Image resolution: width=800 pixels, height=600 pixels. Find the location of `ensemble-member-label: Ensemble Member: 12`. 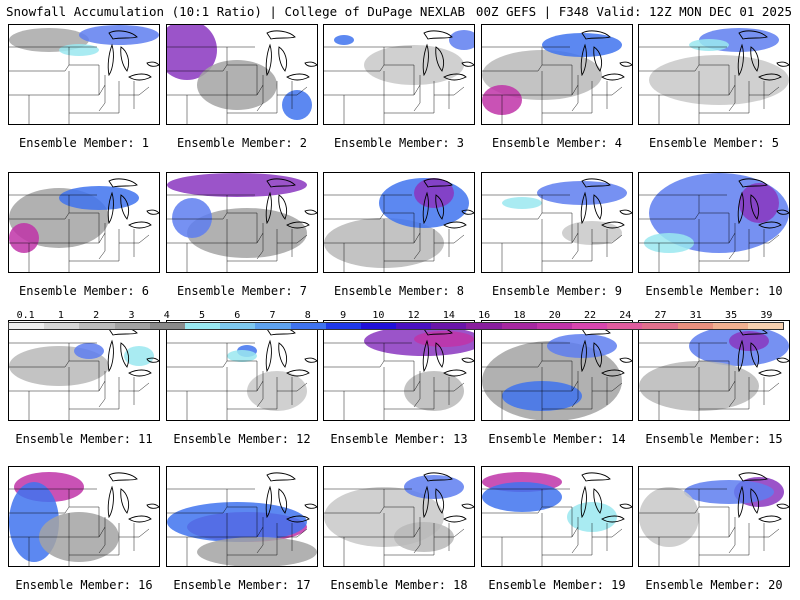

ensemble-member-label: Ensemble Member: 12 is located at coordinates (242, 439).